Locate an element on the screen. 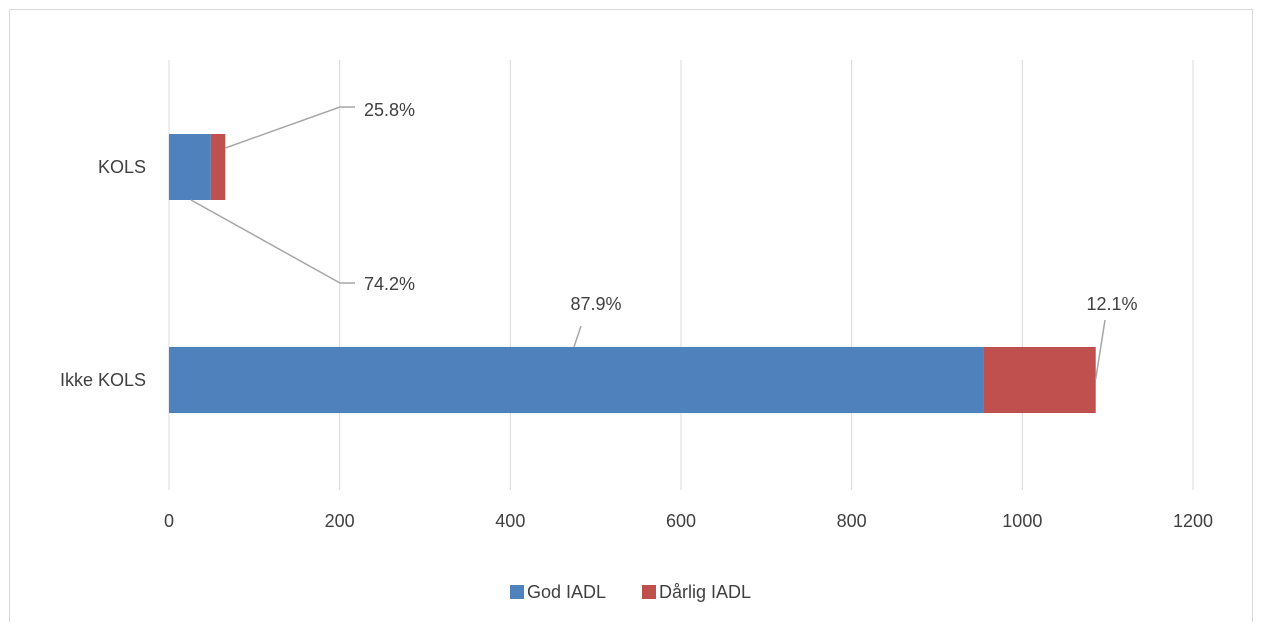 This screenshot has width=1262, height=623. data-label: 25.8% is located at coordinates (389, 110).